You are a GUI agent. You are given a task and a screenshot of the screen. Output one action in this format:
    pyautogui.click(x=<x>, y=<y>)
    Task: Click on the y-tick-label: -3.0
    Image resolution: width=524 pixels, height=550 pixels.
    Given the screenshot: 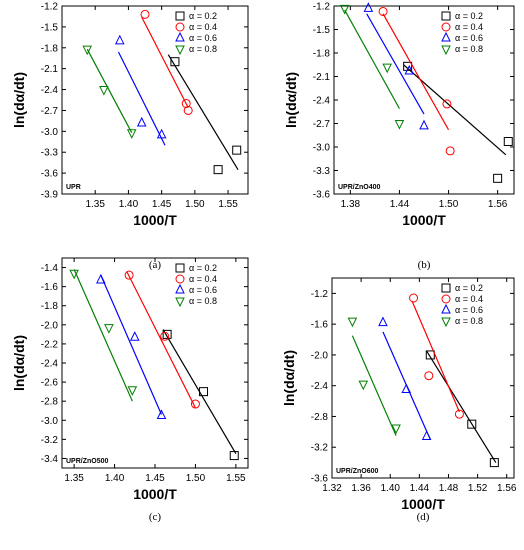 What is the action you would take?
    pyautogui.click(x=50, y=421)
    